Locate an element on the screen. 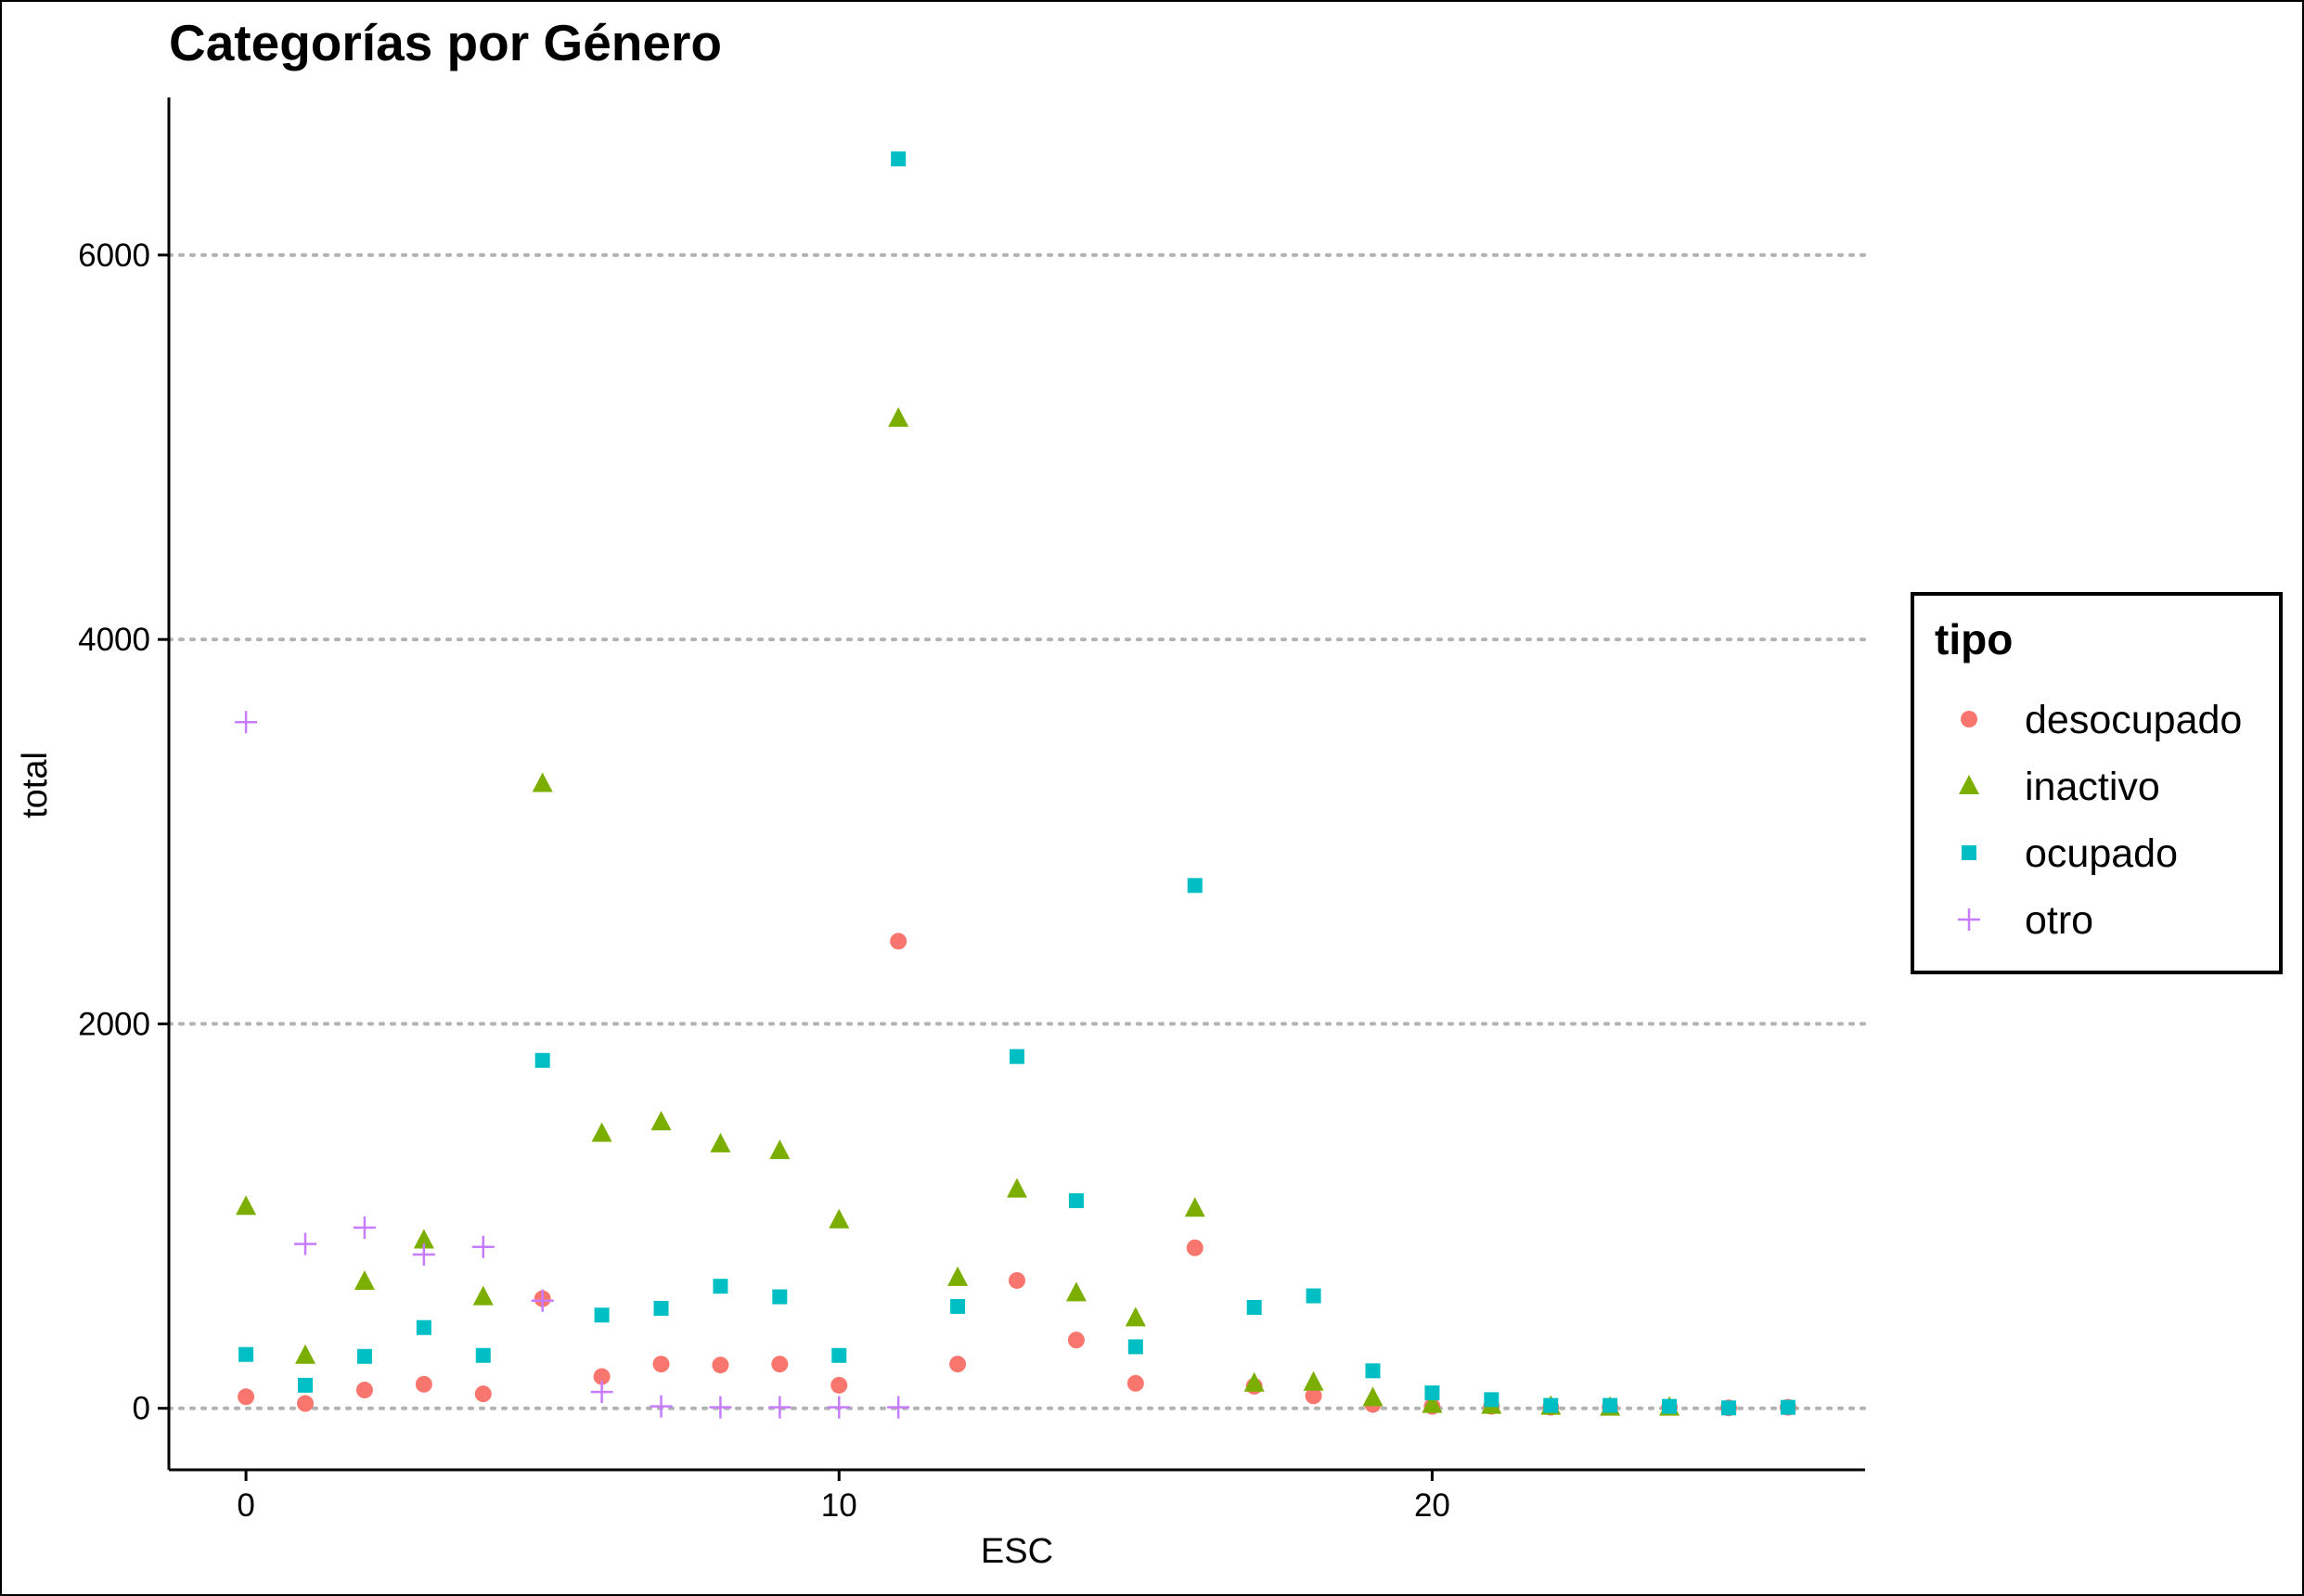  legend-key-otro is located at coordinates (1969, 920).